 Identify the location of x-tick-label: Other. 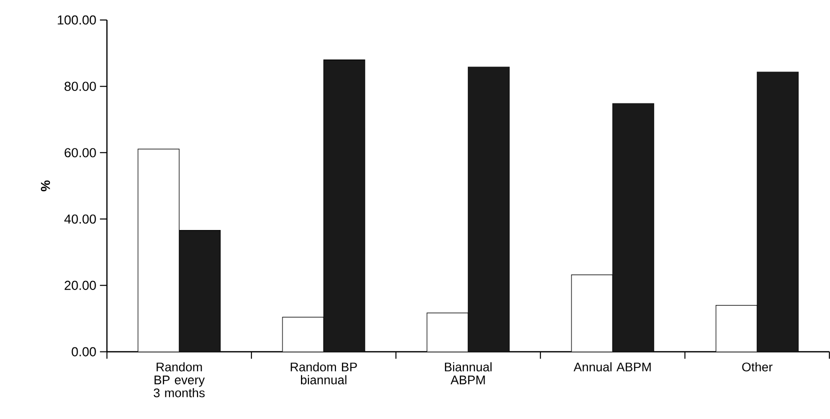
(757, 367).